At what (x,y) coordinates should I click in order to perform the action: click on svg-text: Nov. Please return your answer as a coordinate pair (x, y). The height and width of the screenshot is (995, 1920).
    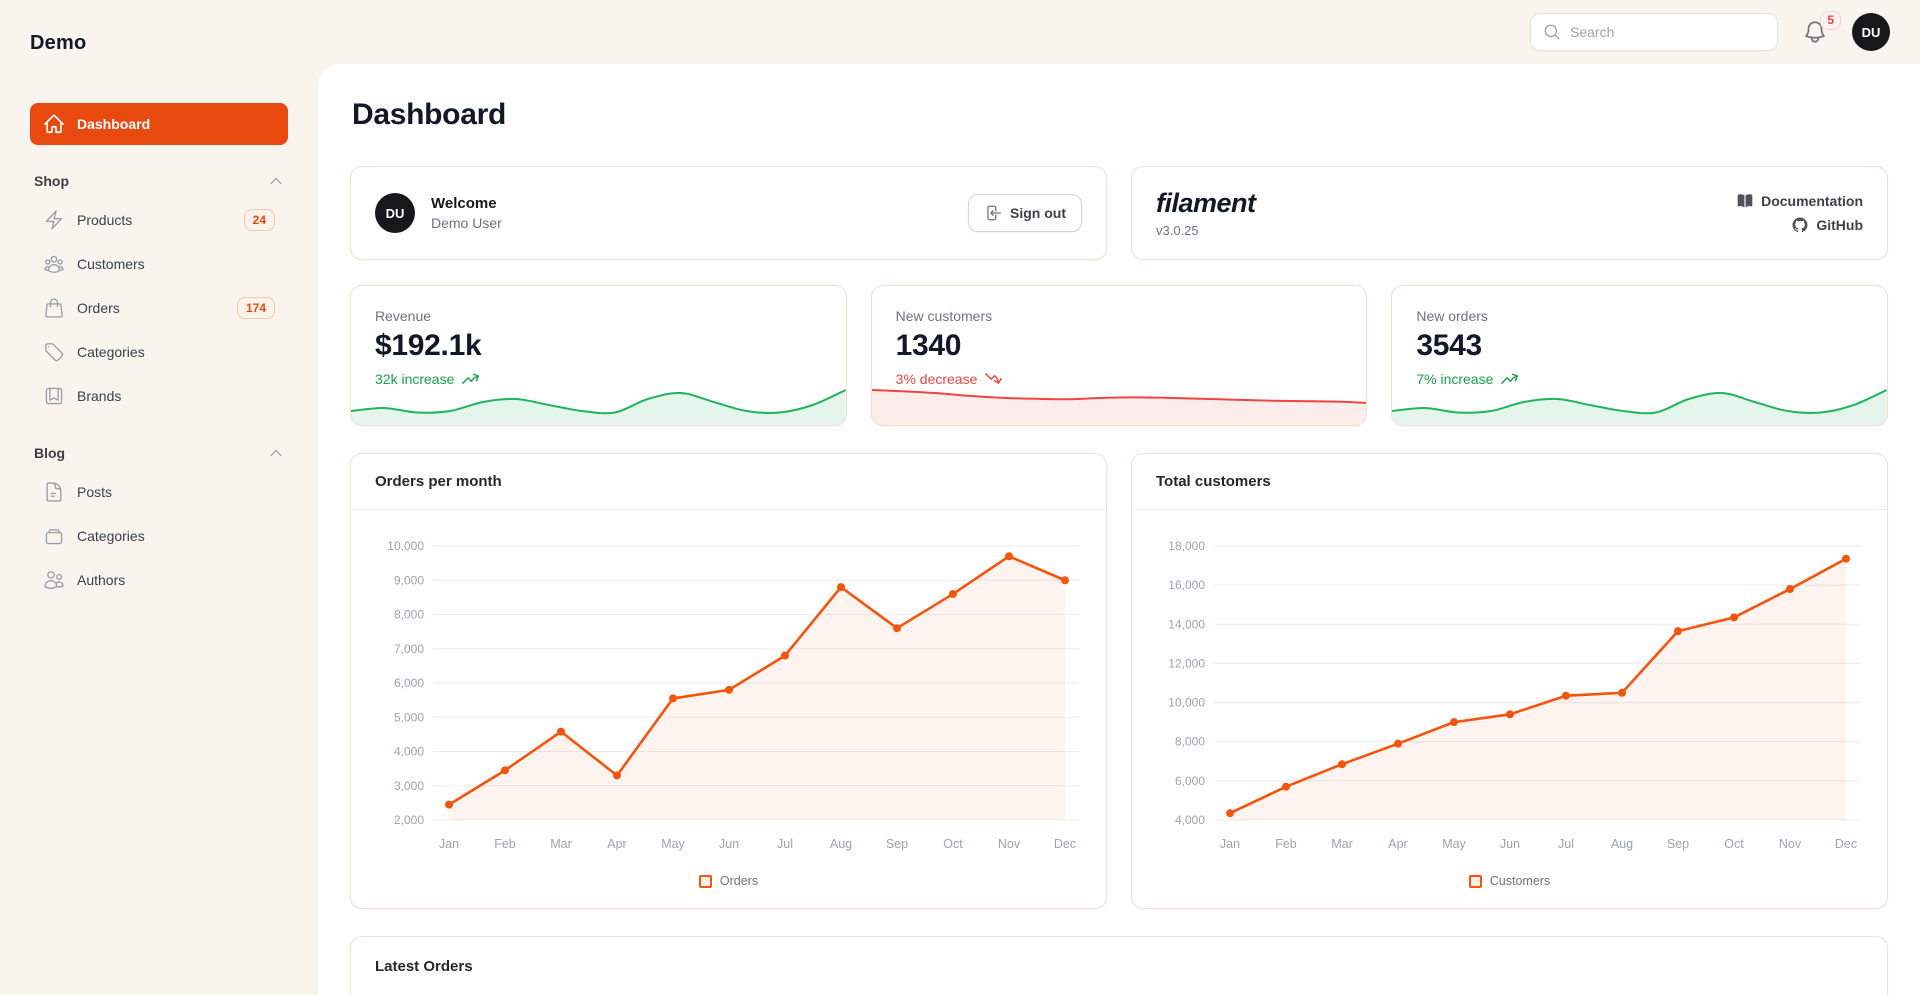
    Looking at the image, I should click on (1009, 844).